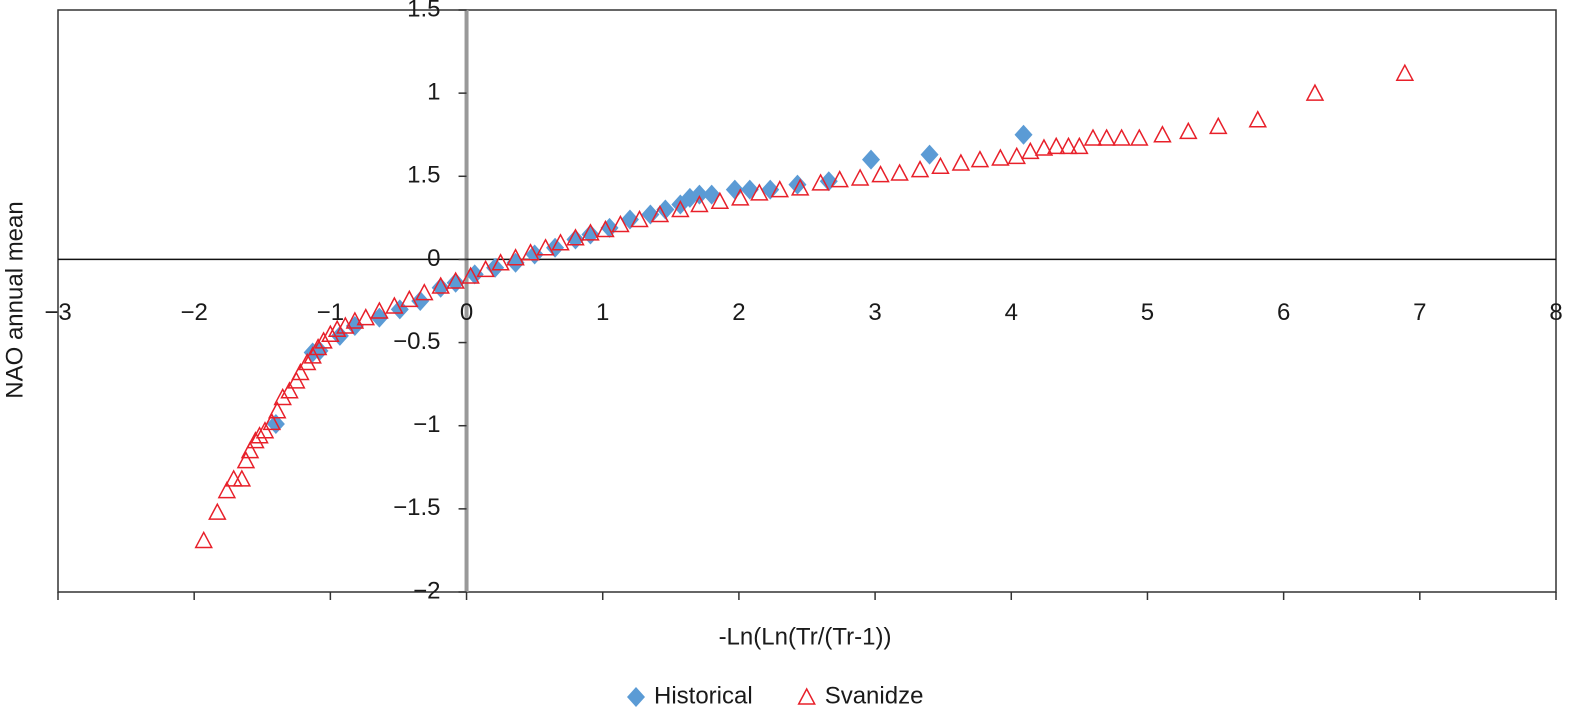 This screenshot has height=712, width=1572. What do you see at coordinates (1283, 312) in the screenshot?
I see `x-tick-label: 6` at bounding box center [1283, 312].